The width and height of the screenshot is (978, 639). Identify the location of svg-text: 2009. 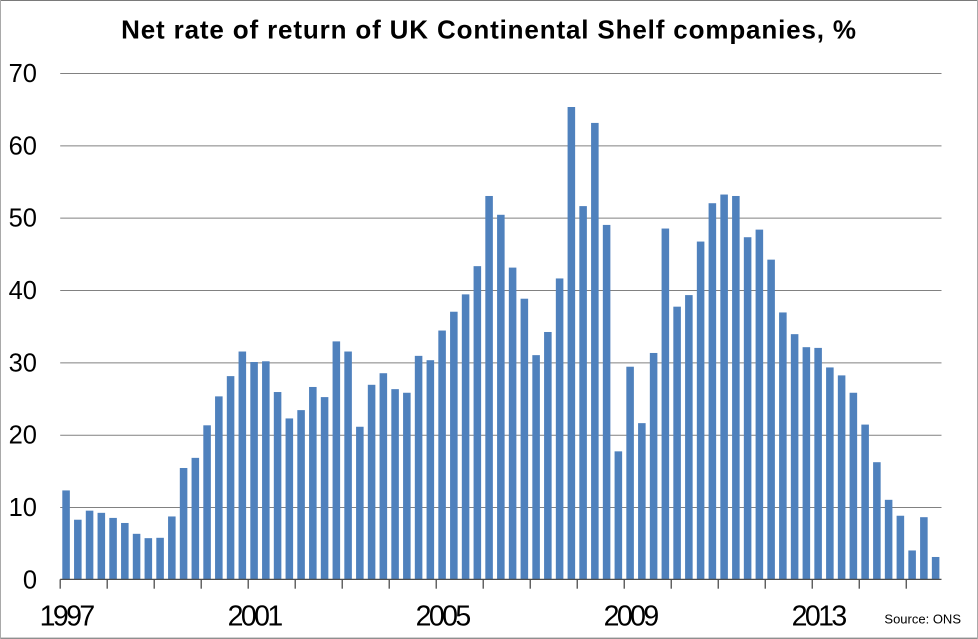
(631, 616).